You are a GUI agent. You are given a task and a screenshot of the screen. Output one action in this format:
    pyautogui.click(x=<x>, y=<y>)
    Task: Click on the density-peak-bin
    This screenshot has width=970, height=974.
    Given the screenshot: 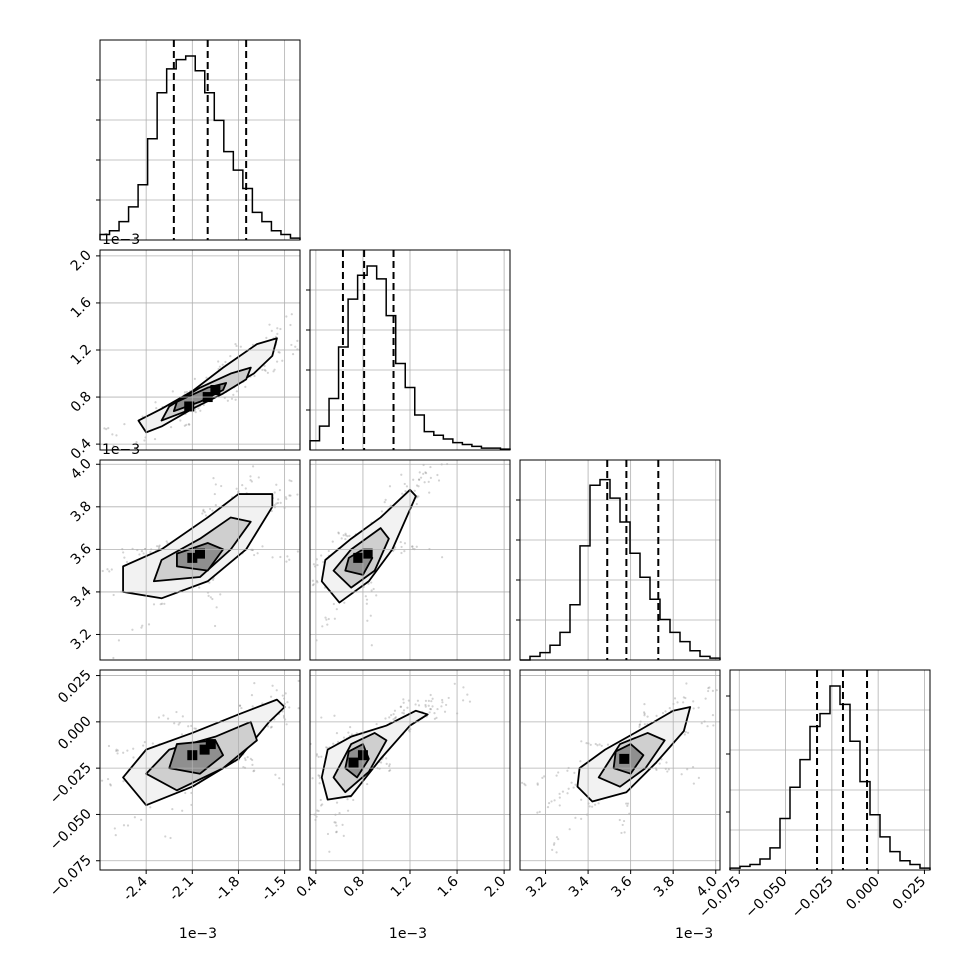 What is the action you would take?
    pyautogui.click(x=200, y=553)
    